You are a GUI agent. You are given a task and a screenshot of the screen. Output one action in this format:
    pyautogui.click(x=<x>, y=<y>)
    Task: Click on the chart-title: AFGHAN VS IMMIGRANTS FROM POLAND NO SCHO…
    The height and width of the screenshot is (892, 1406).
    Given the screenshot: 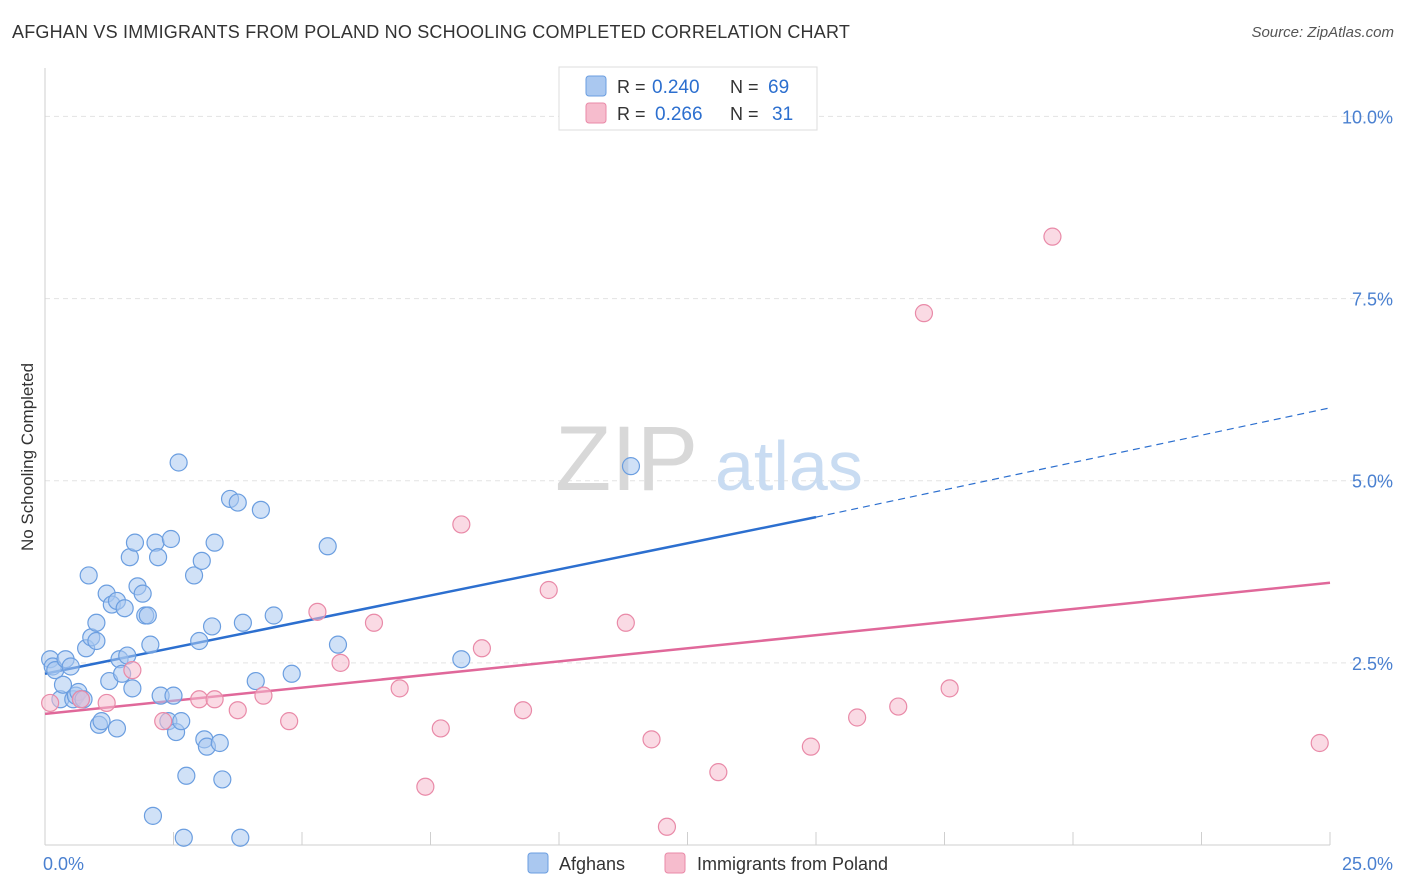 What is the action you would take?
    pyautogui.click(x=431, y=32)
    